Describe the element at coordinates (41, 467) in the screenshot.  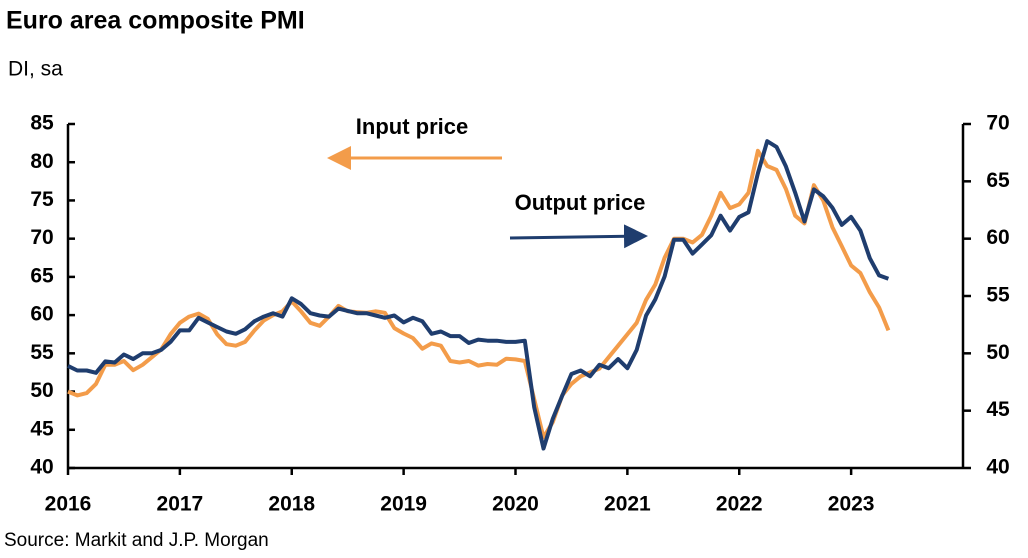
I see `y-tick-label: 40` at that location.